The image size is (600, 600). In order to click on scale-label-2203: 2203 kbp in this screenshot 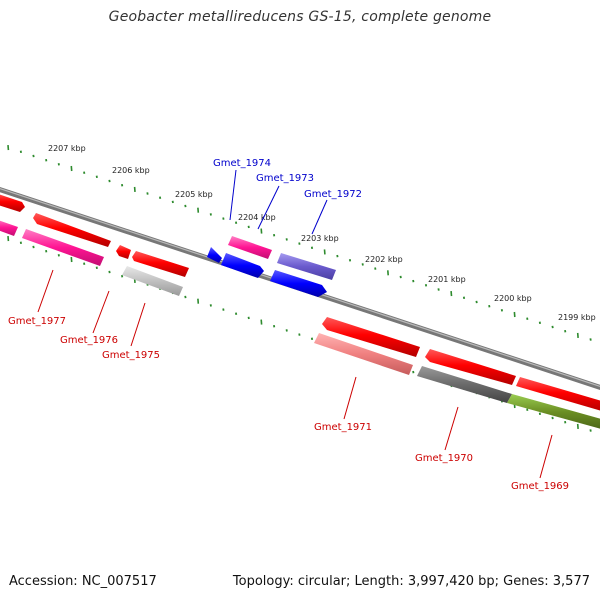, I will do `click(320, 238)`.